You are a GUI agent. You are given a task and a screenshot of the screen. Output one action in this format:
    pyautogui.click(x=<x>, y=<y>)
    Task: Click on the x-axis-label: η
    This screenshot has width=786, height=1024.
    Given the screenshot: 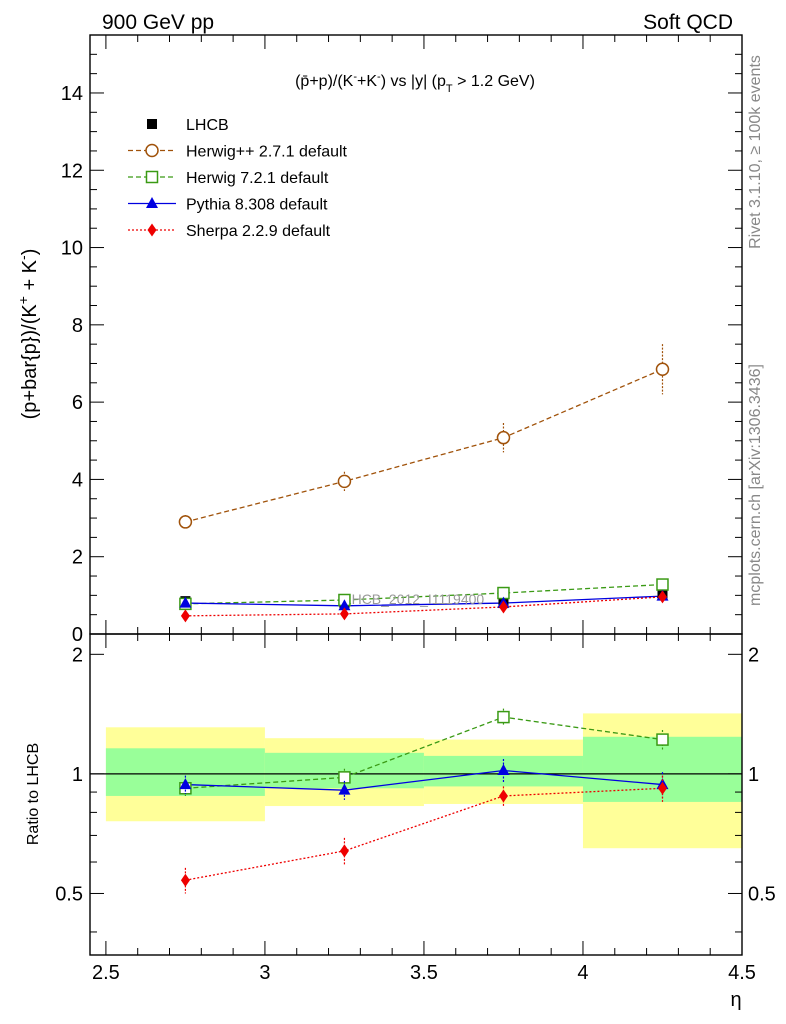 What is the action you would take?
    pyautogui.click(x=735, y=1000)
    